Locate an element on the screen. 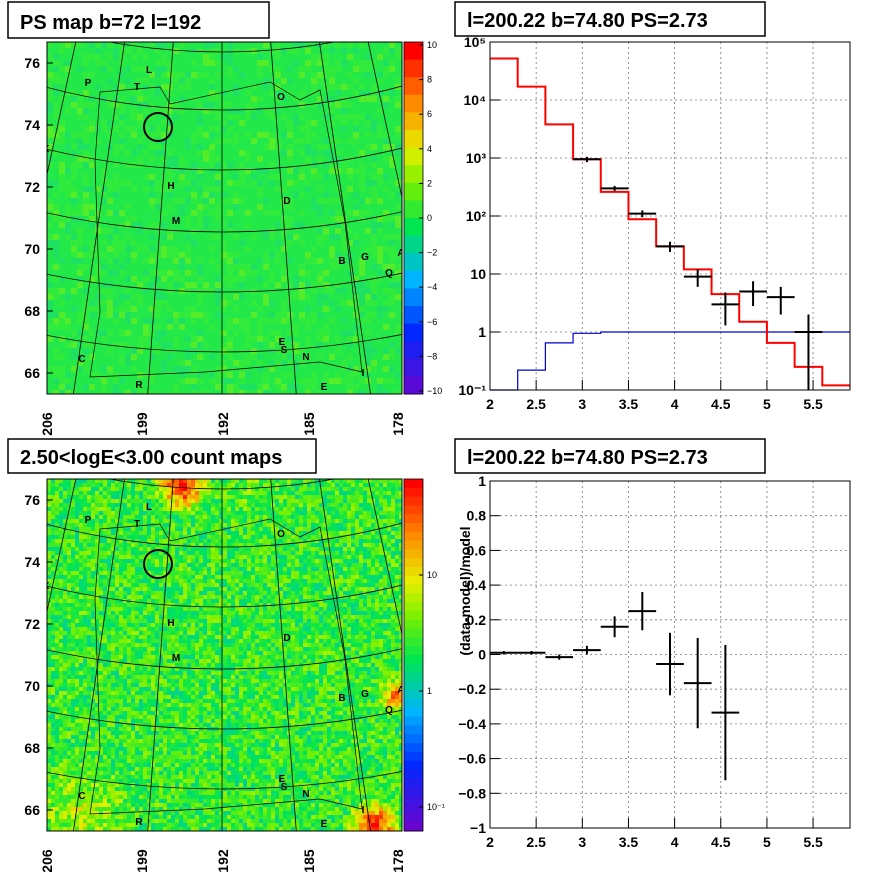  chart-title: 2.50<logE<3.00 count maps is located at coordinates (151, 458).